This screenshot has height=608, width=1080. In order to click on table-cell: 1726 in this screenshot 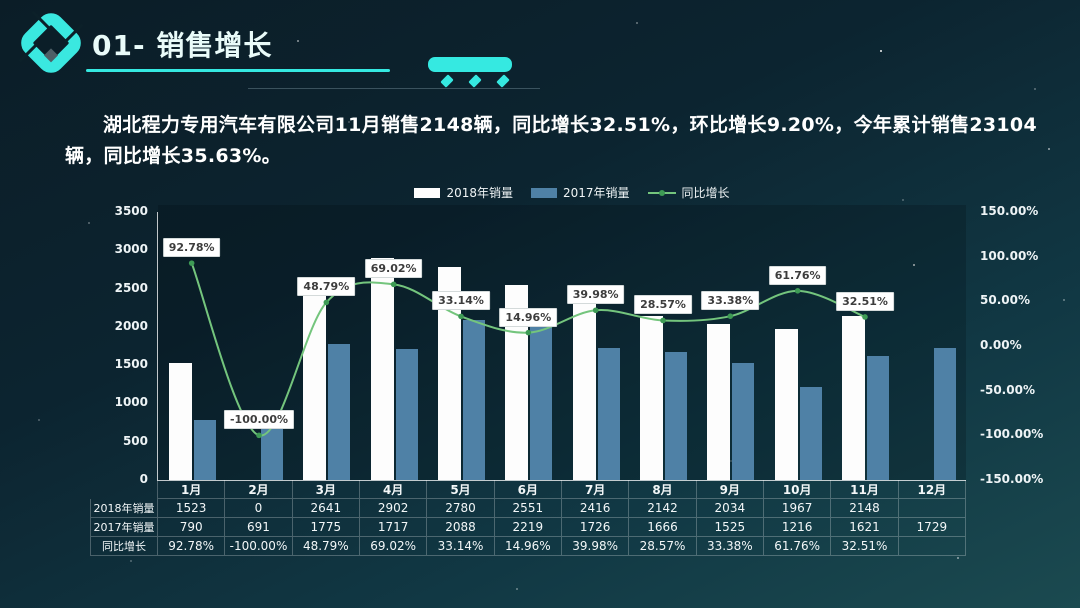, I will do `click(596, 527)`.